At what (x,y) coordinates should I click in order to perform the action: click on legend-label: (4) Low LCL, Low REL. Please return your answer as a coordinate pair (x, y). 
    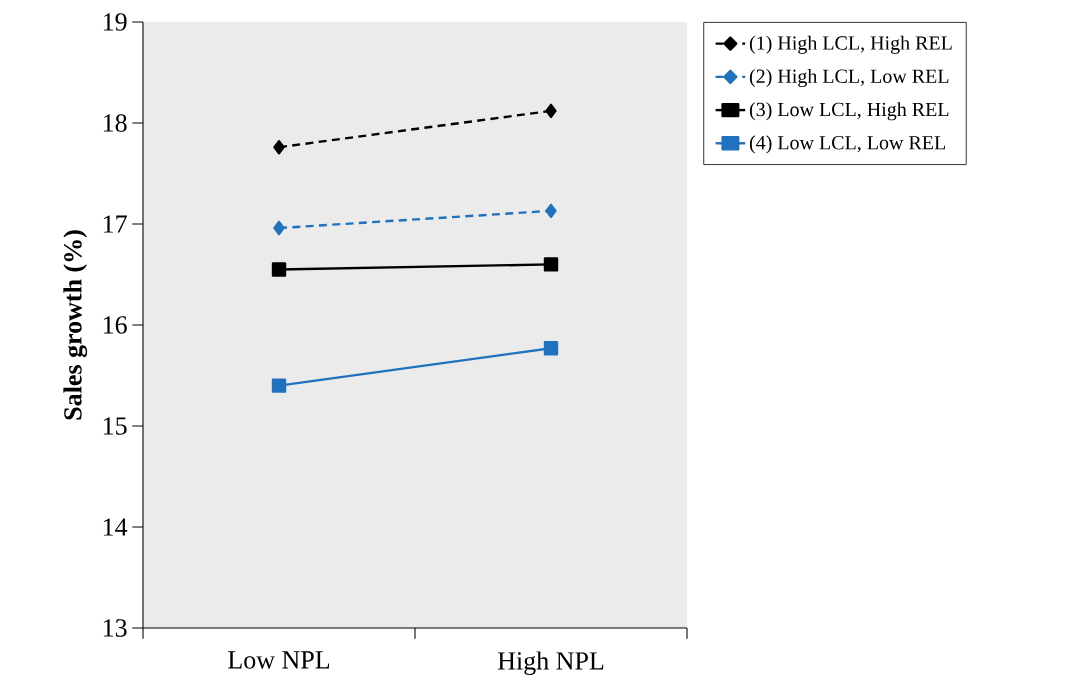
    Looking at the image, I should click on (847, 144).